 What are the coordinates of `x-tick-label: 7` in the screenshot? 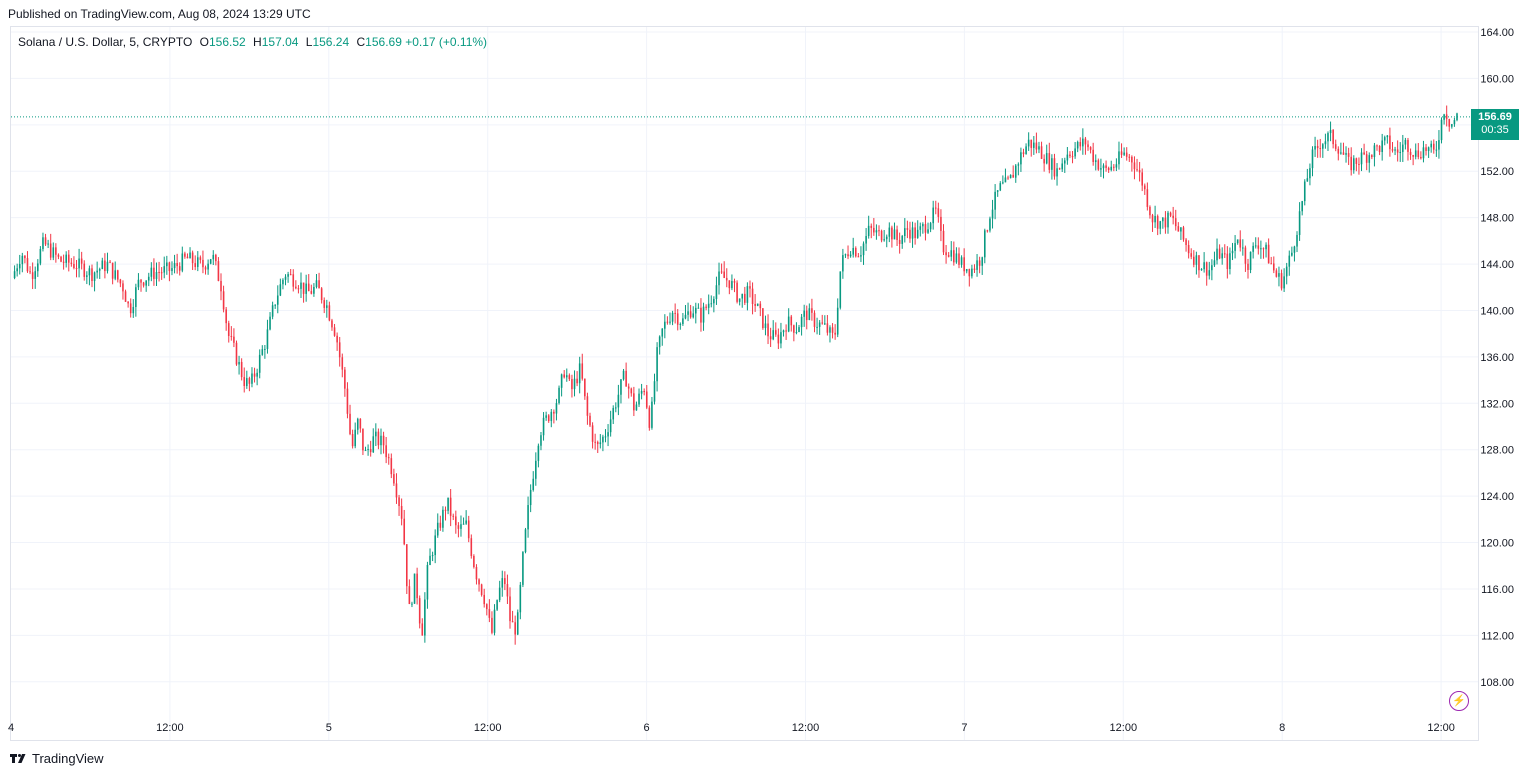 It's located at (964, 728).